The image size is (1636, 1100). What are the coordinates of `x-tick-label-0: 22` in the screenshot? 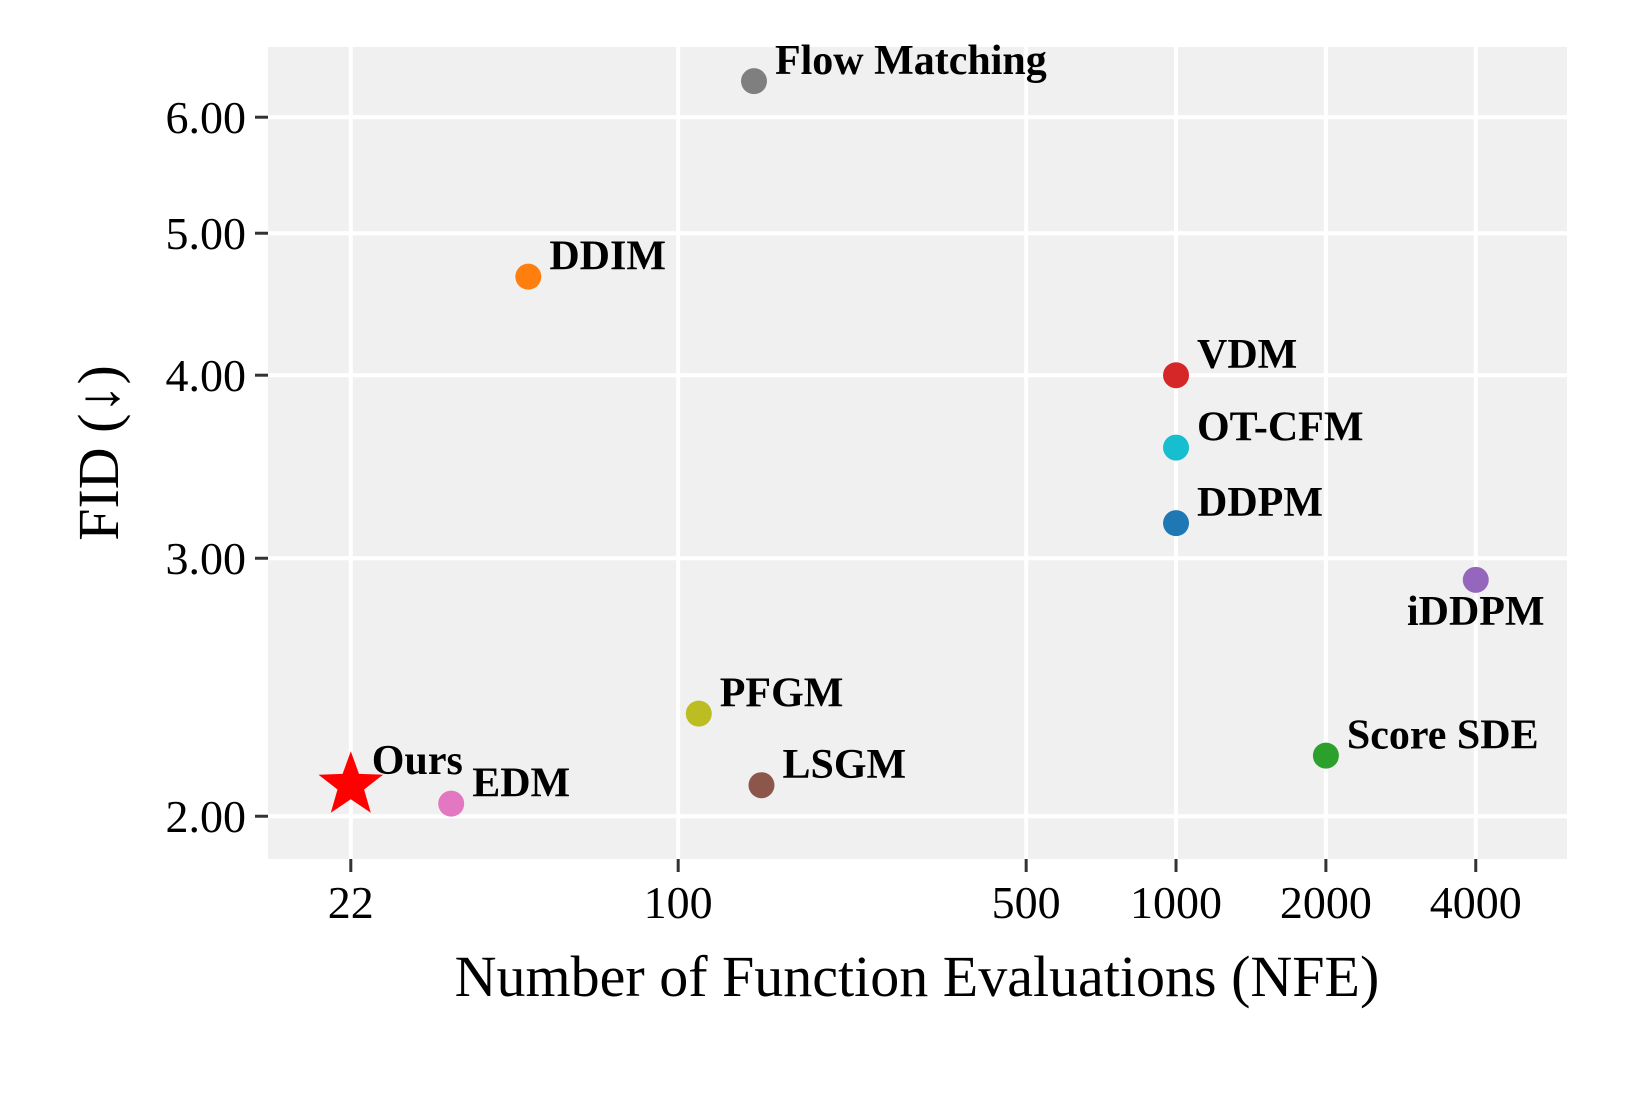 It's located at (351, 902).